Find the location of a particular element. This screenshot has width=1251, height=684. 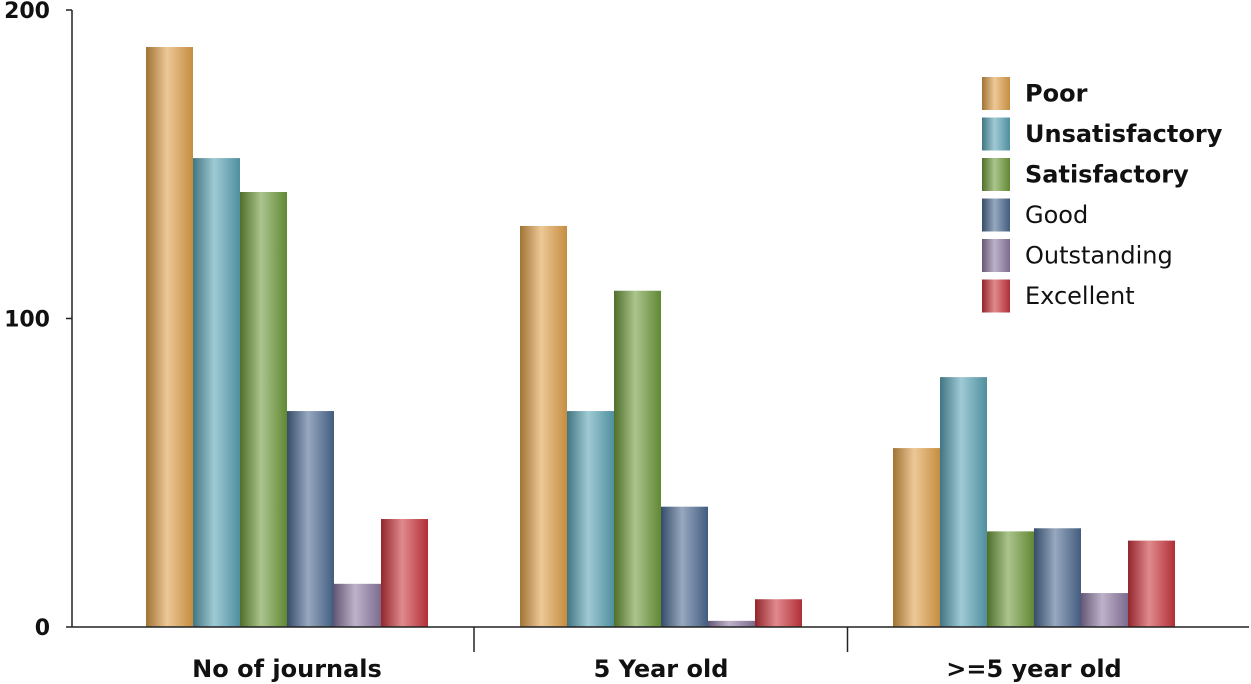

legend-label-satisfactory: Satisfactory is located at coordinates (1107, 175).